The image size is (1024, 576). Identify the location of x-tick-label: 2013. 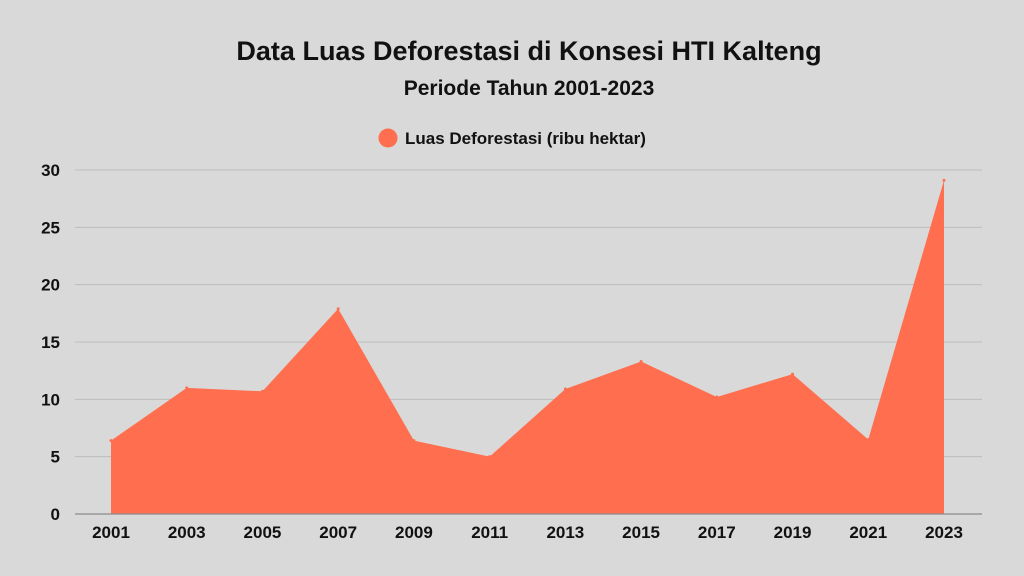
(565, 532).